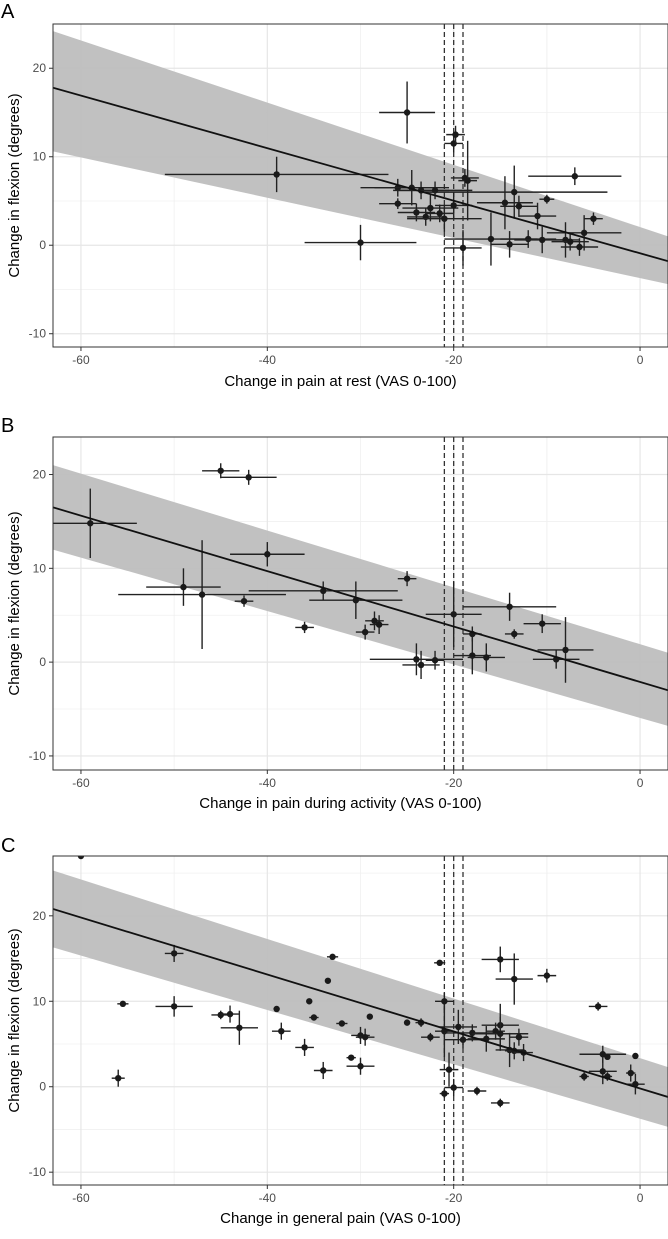 The width and height of the screenshot is (668, 1239). Describe the element at coordinates (8, 12) in the screenshot. I see `panel-label: A` at that location.